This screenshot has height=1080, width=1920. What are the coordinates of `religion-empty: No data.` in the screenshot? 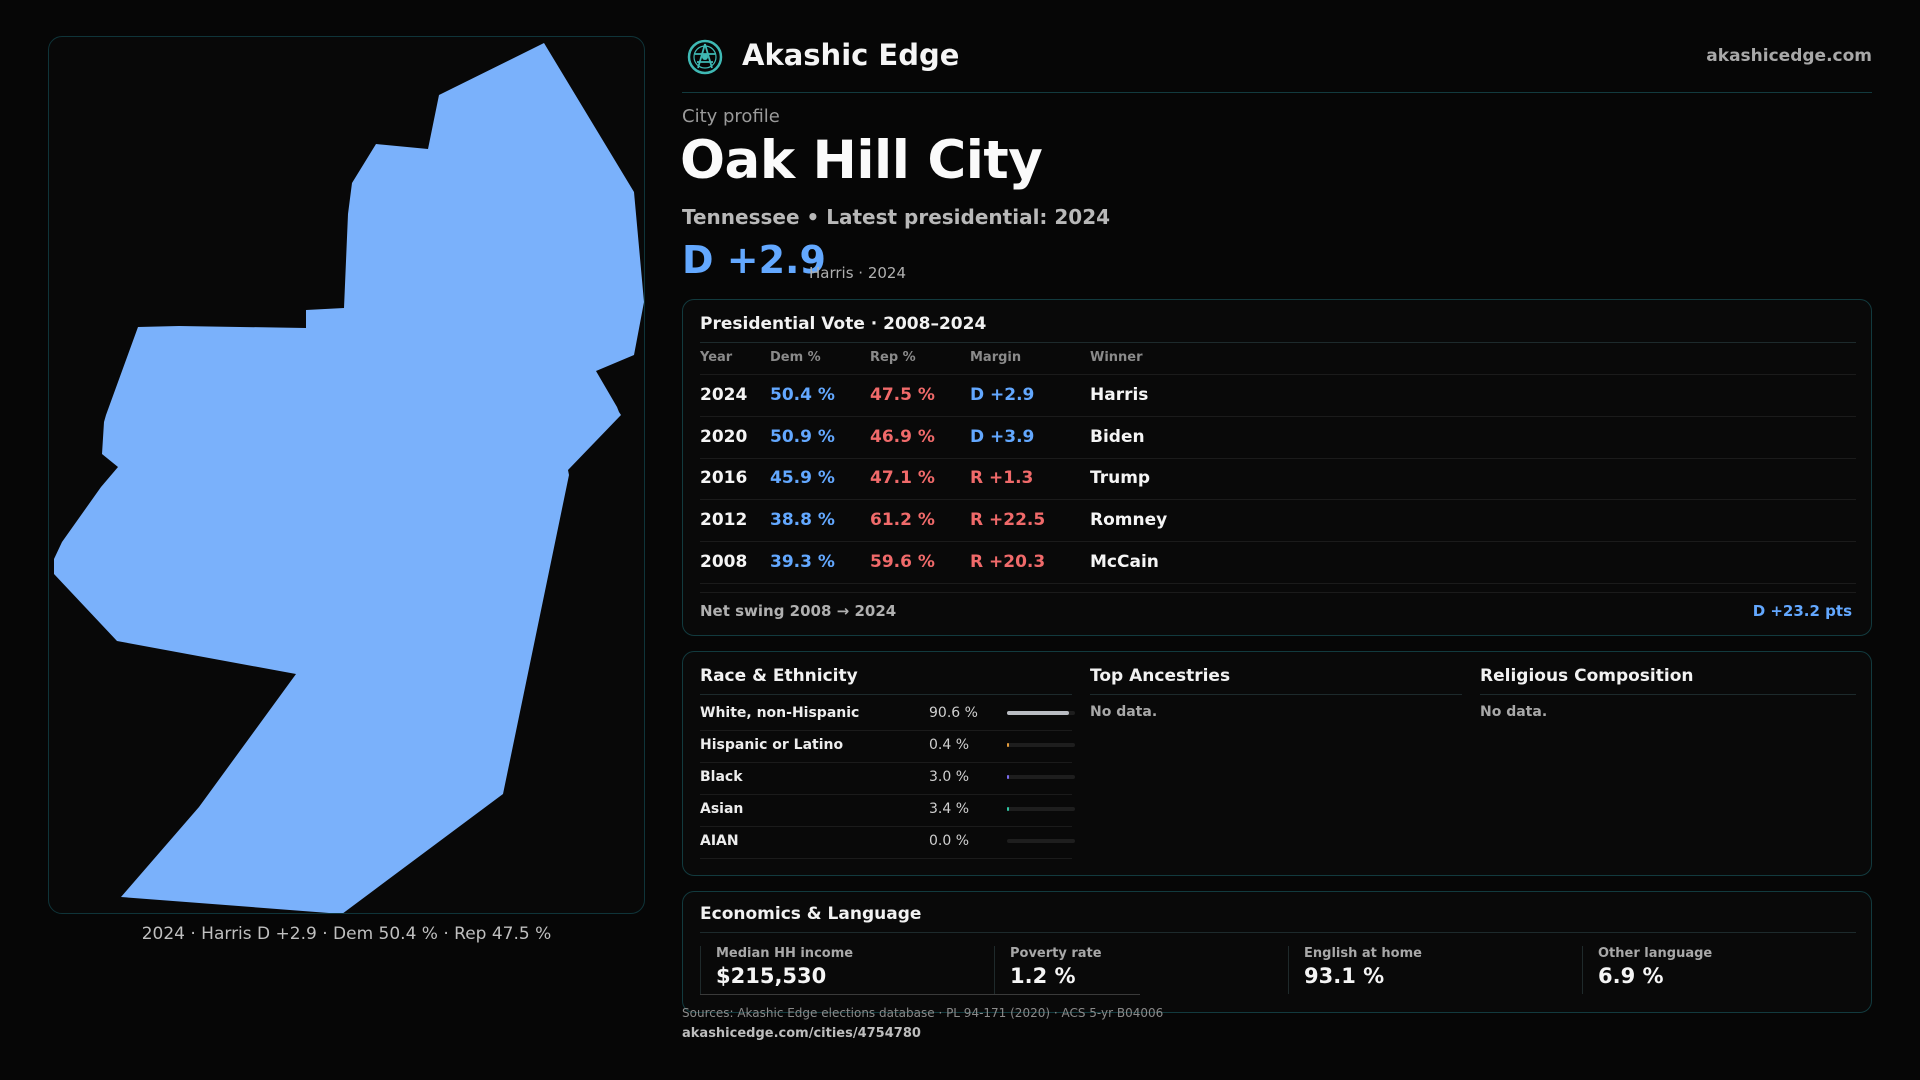 It's located at (1514, 712).